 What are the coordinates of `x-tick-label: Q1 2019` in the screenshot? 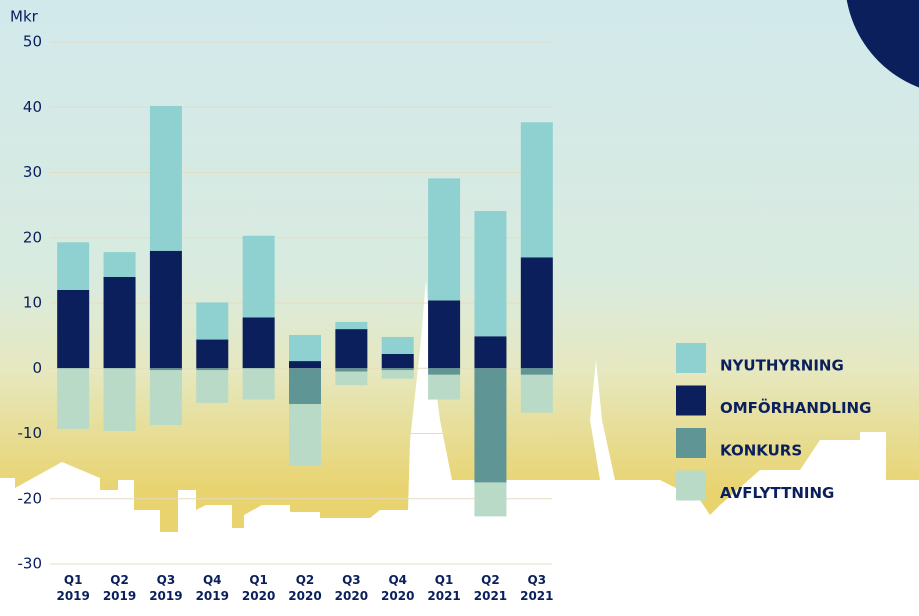 It's located at (73, 588).